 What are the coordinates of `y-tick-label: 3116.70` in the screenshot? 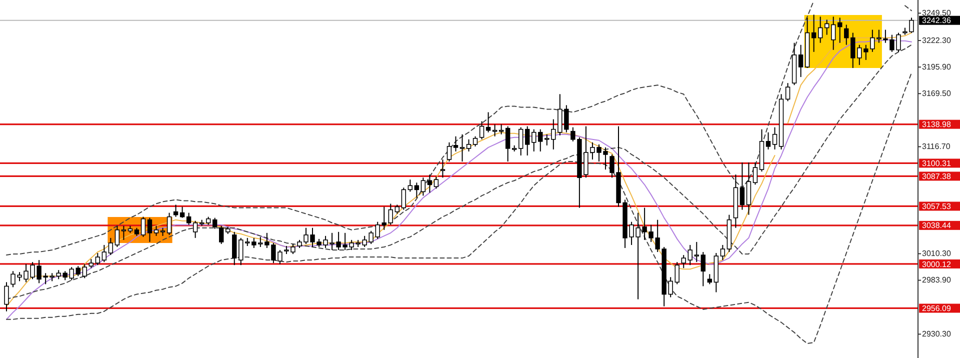 It's located at (936, 147).